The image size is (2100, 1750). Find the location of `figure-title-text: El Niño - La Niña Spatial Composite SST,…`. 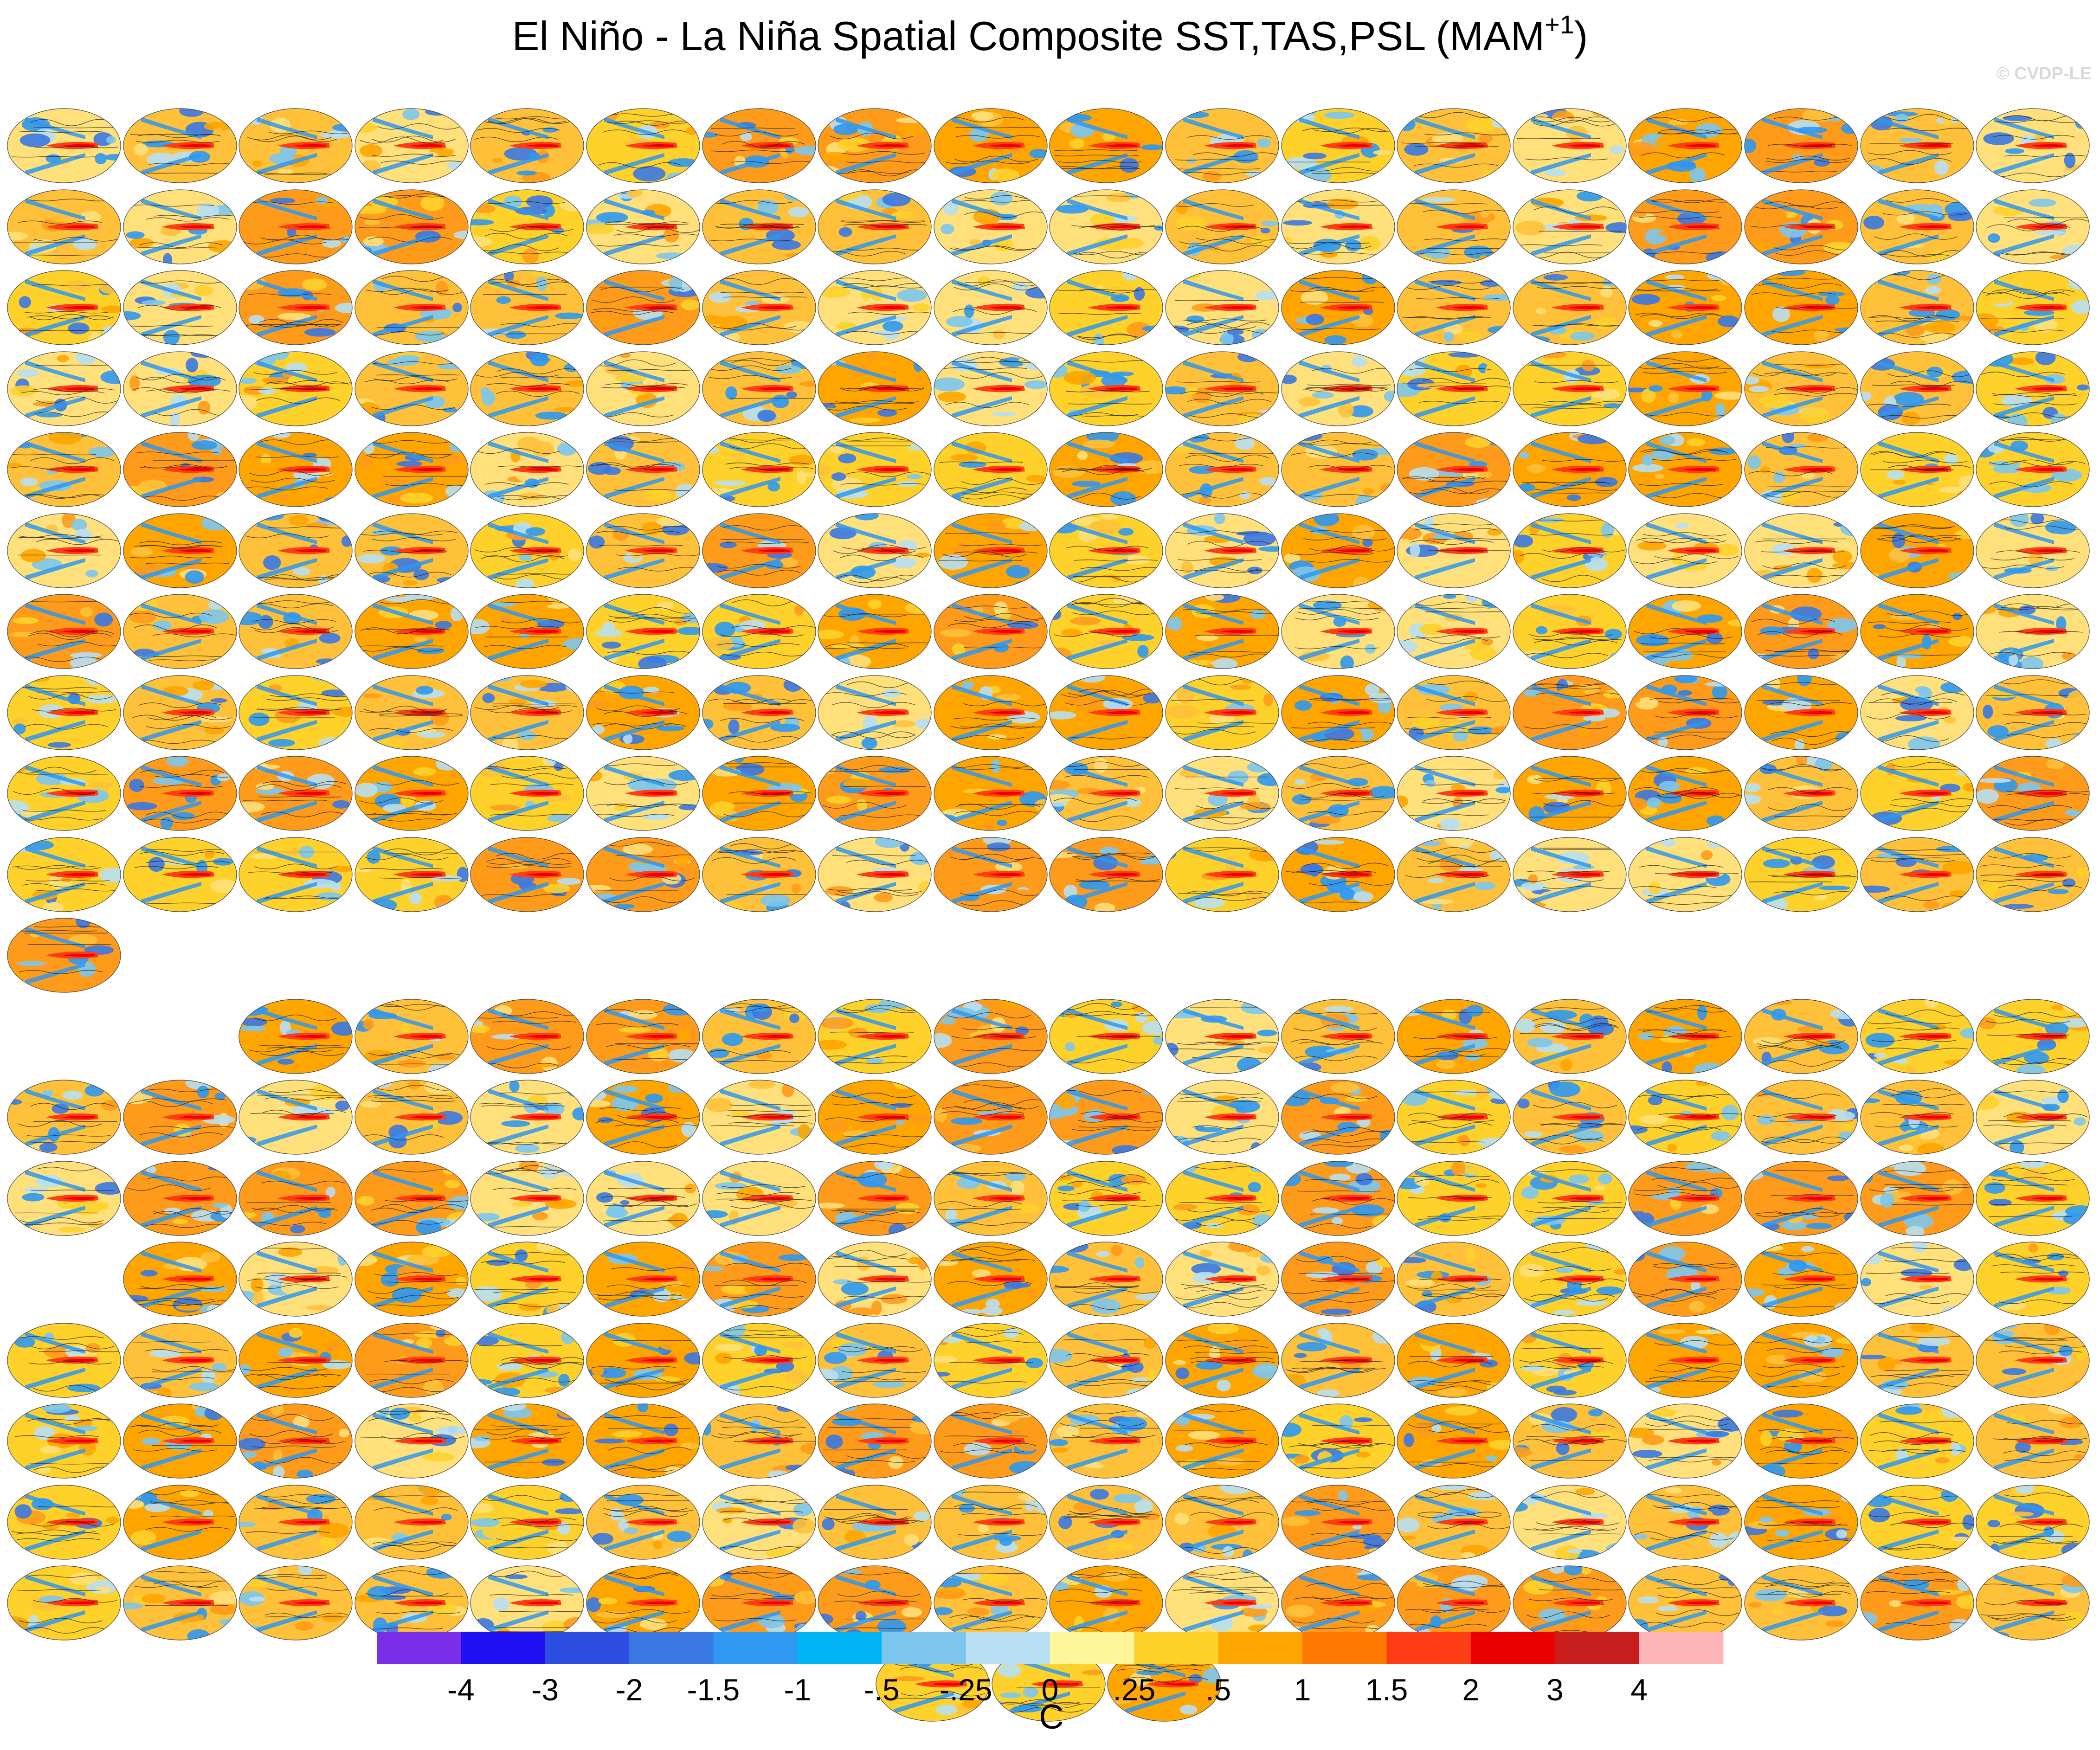

figure-title-text: El Niño - La Niña Spatial Composite SST,… is located at coordinates (1029, 36).